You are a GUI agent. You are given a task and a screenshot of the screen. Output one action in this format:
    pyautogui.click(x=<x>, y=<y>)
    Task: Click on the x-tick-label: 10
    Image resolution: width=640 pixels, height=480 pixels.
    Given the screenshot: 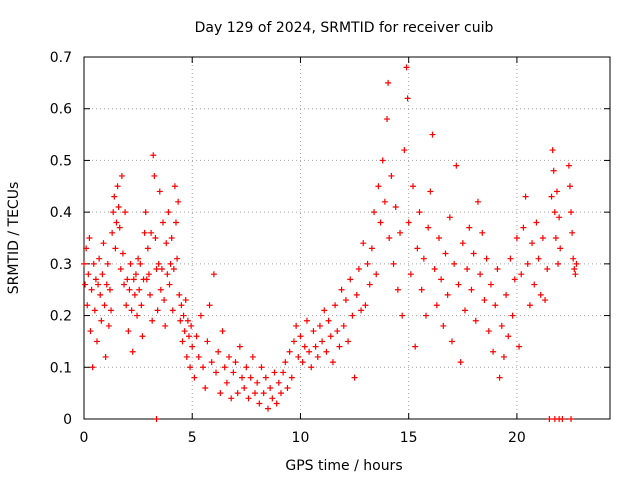 What is the action you would take?
    pyautogui.click(x=301, y=438)
    